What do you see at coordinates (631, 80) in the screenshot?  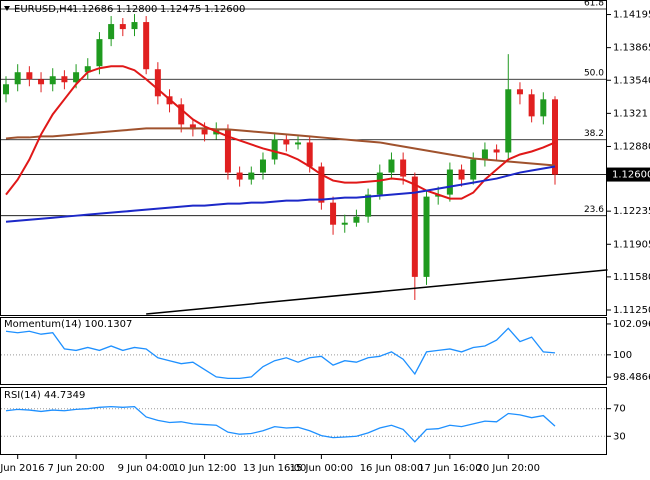 I see `y-tick-label: 1.13540` at bounding box center [631, 80].